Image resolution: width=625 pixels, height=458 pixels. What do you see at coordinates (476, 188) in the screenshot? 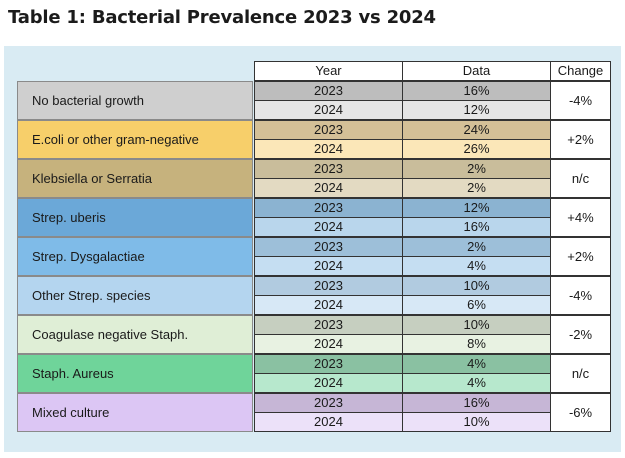
I see `data-2024-cell: 2%` at bounding box center [476, 188].